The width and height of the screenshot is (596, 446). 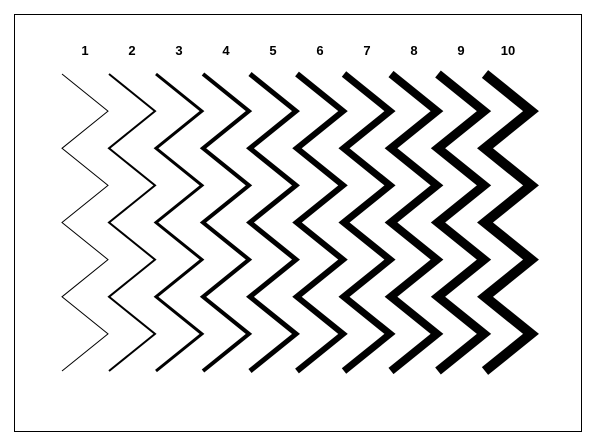 I want to click on line-weight-label-5: 5, so click(x=272, y=50).